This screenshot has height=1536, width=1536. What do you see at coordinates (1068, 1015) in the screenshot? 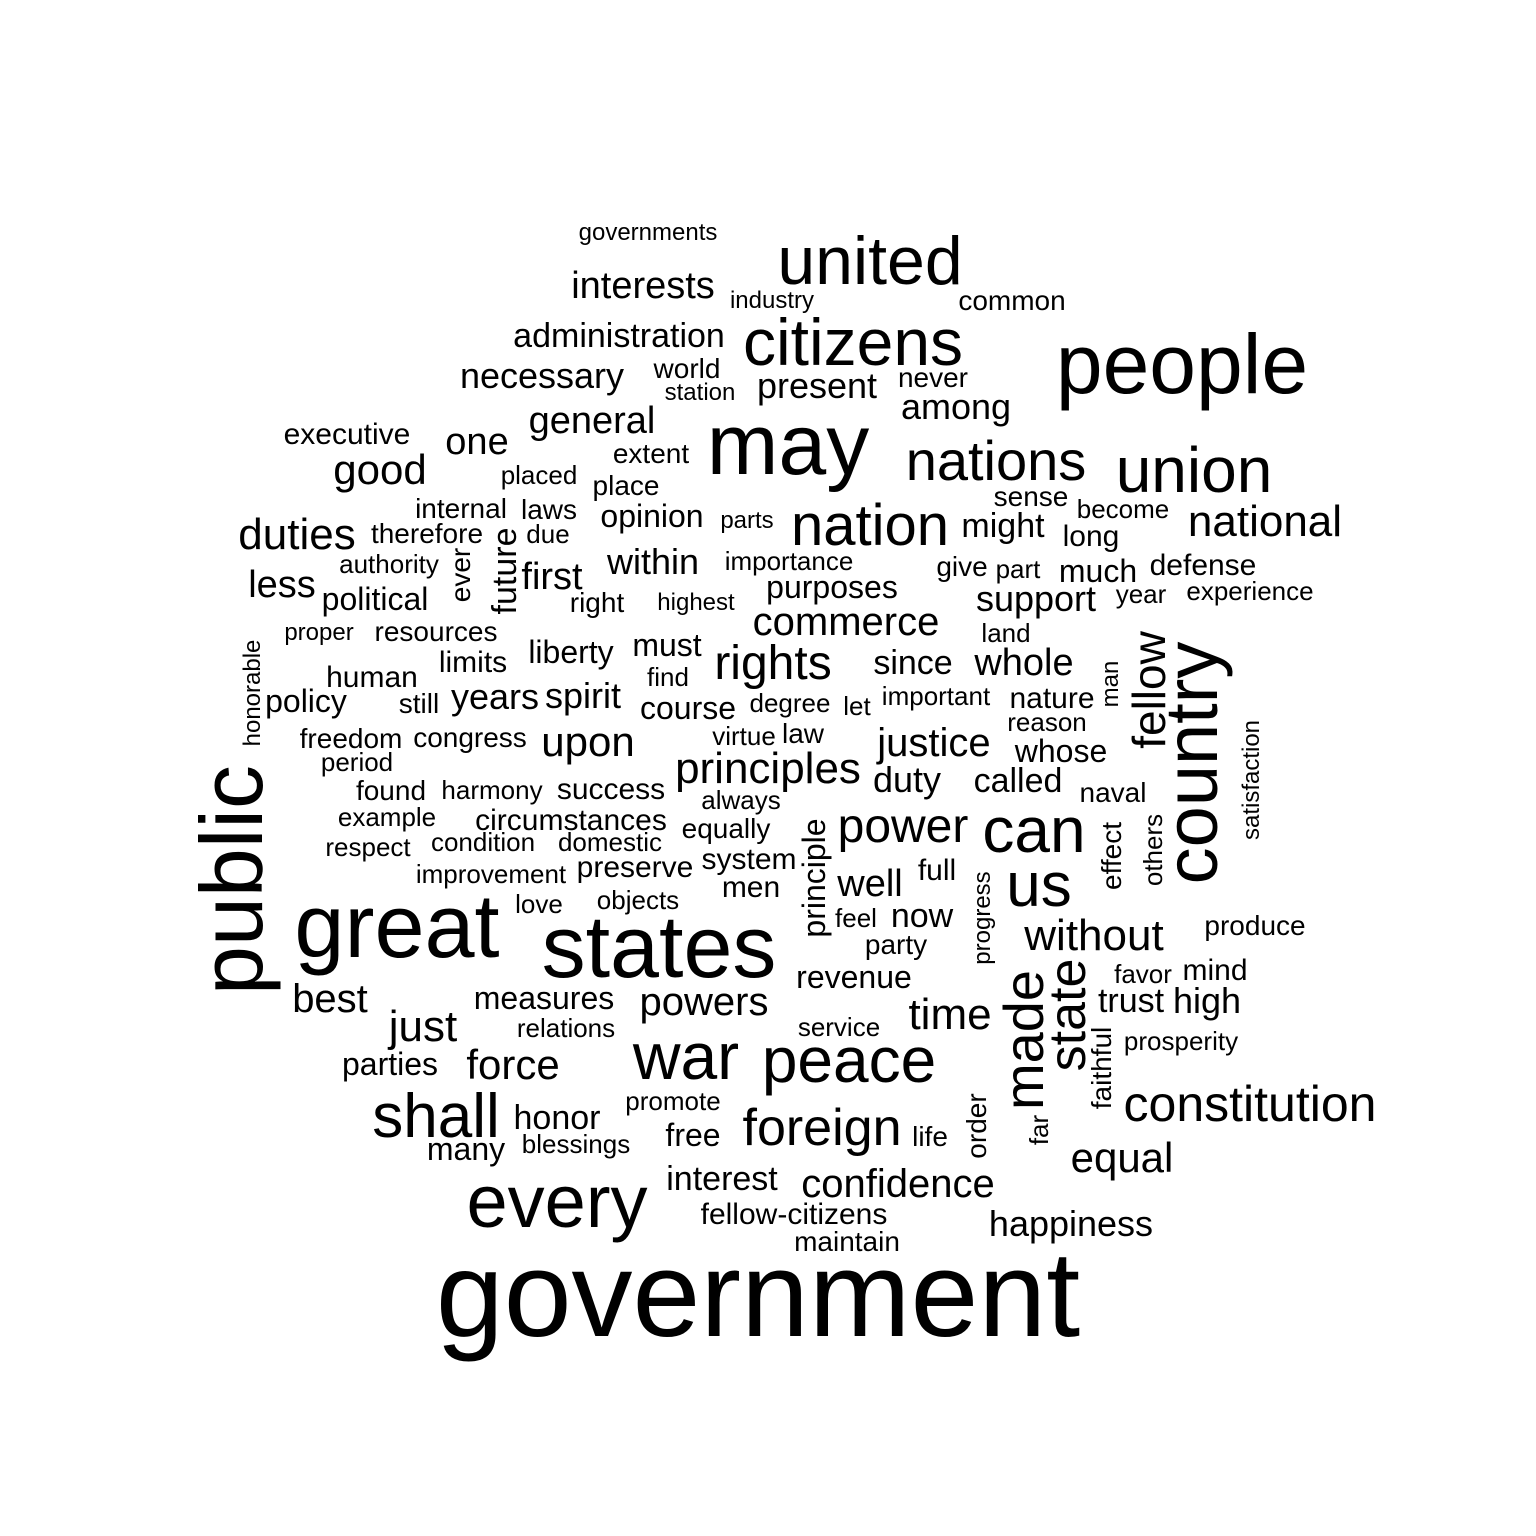
I see `word-state: state` at bounding box center [1068, 1015].